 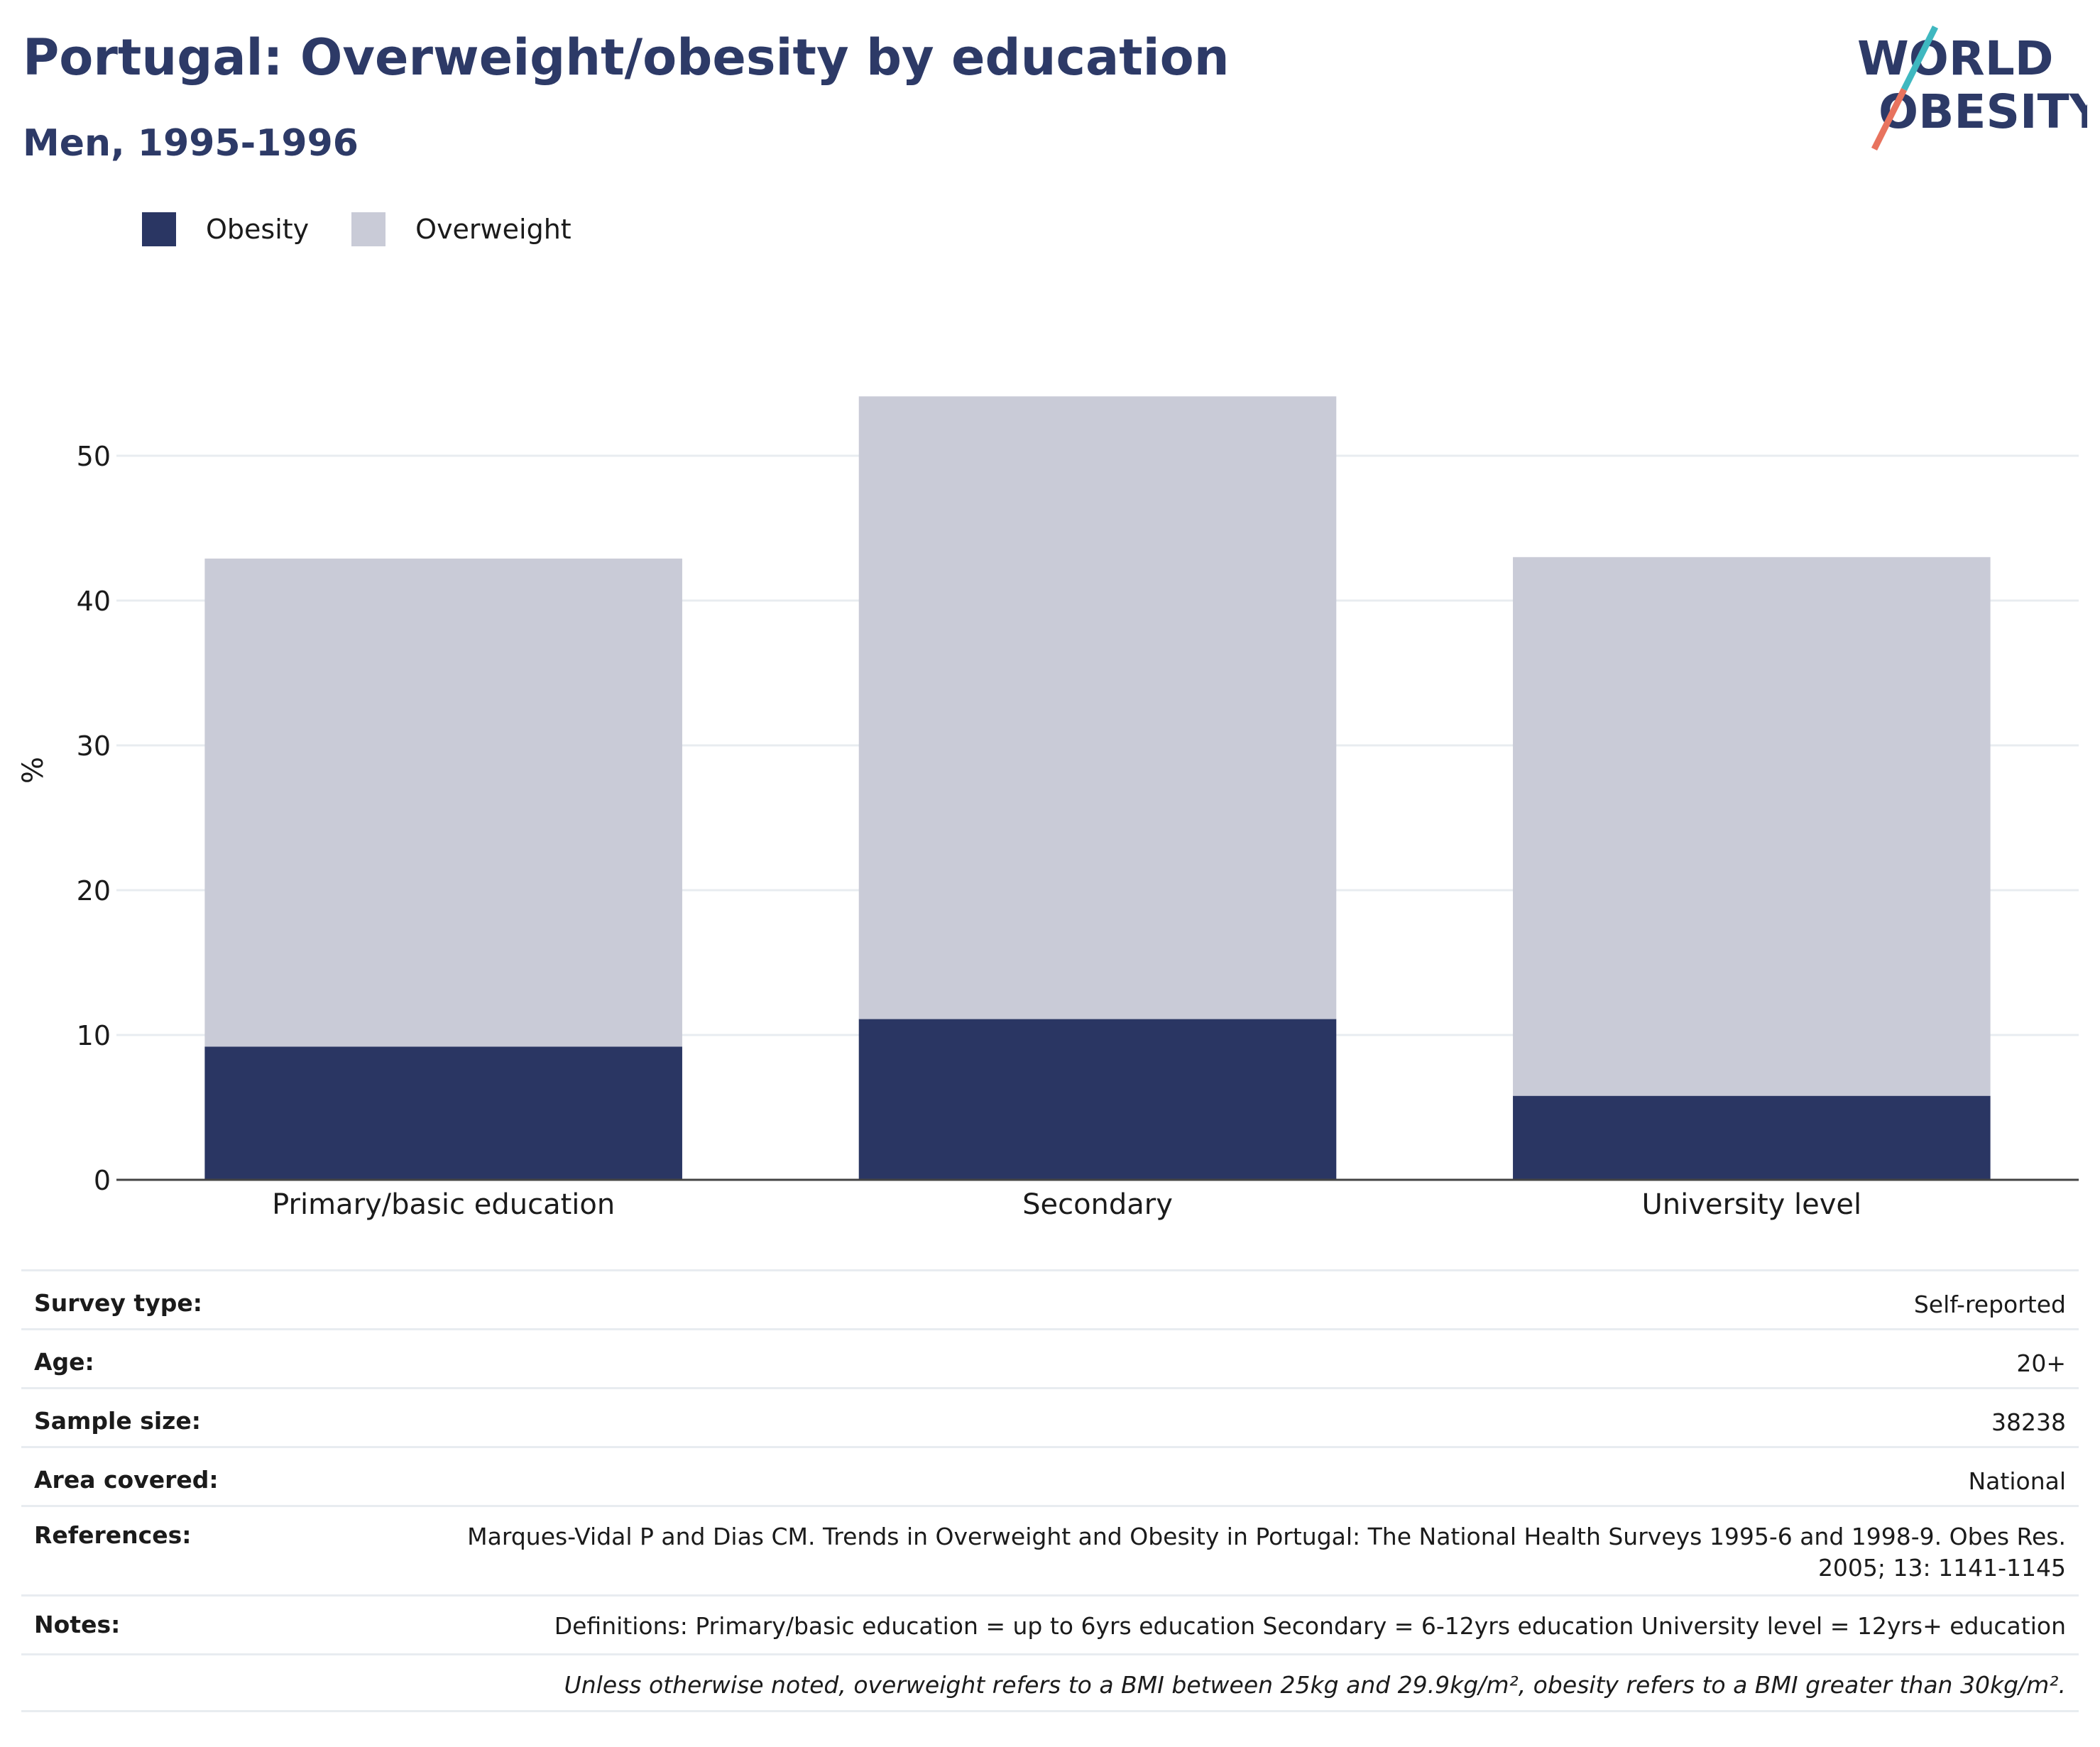 I want to click on legend-item-overweight: Overweight, so click(x=461, y=229).